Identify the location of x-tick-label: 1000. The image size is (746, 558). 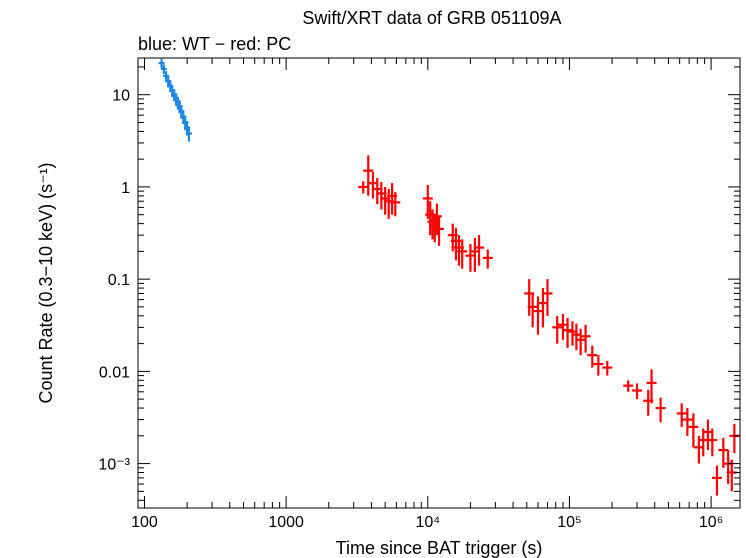
(286, 522).